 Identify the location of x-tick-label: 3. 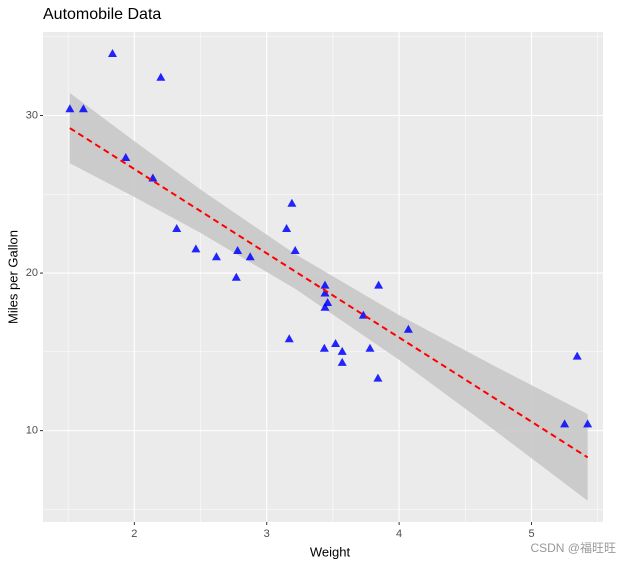
(267, 534).